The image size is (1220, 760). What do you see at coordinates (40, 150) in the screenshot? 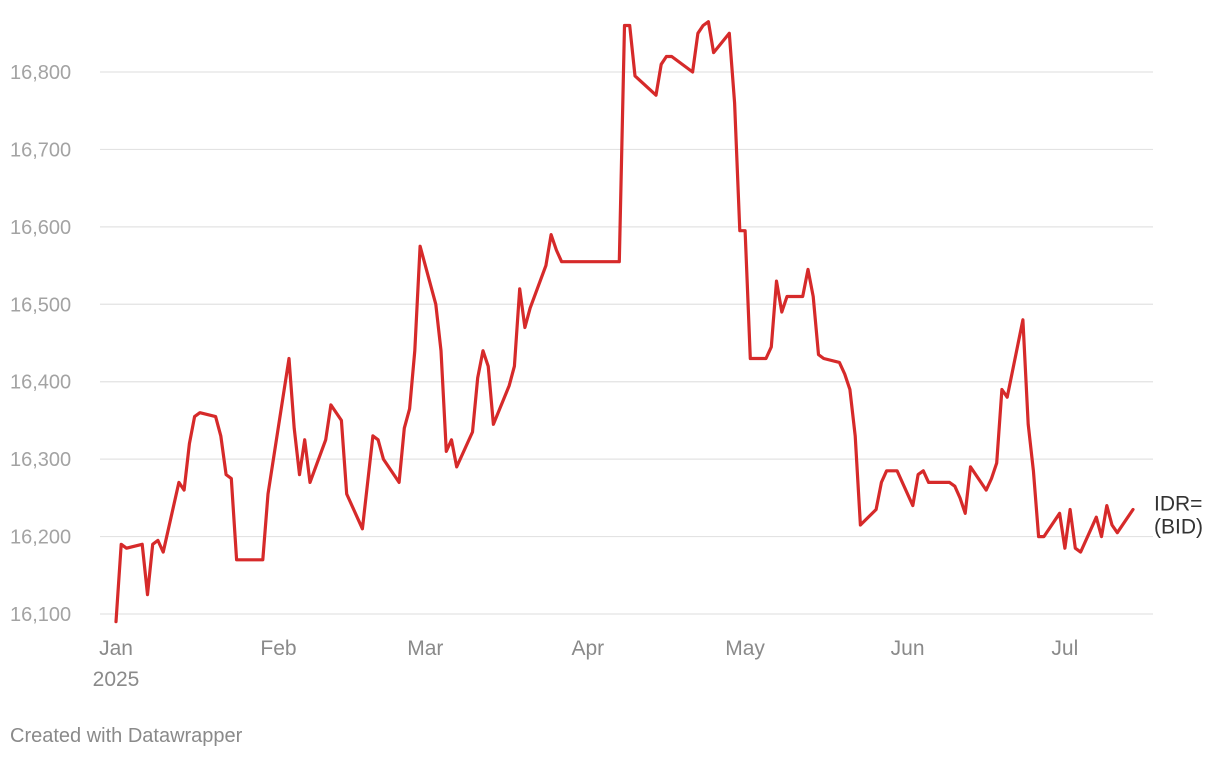
I see `y-tick-label: 16,700` at bounding box center [40, 150].